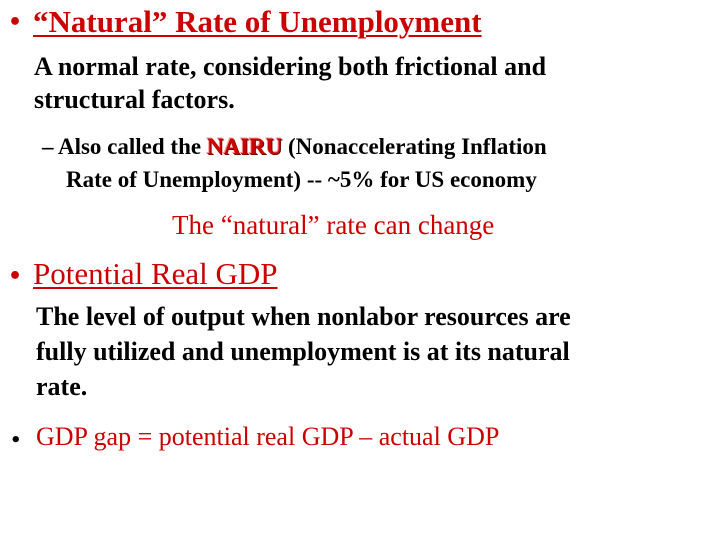 This screenshot has height=540, width=720. What do you see at coordinates (132, 146) in the screenshot?
I see `sub-bullet-prefix: Also called the` at bounding box center [132, 146].